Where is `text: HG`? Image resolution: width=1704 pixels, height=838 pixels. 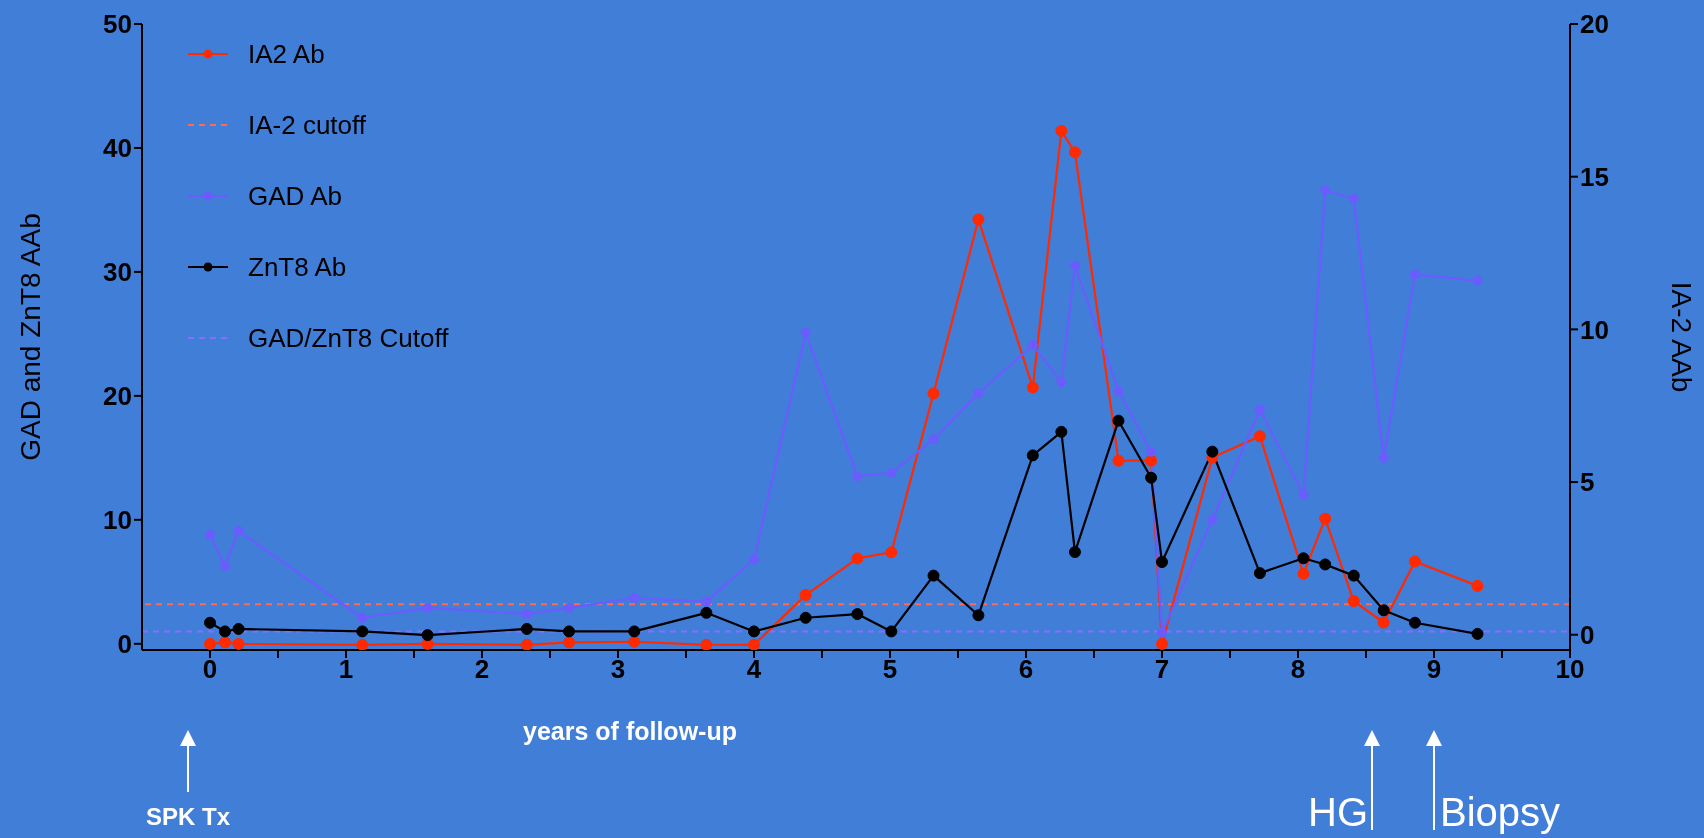
text: HG is located at coordinates (1338, 812).